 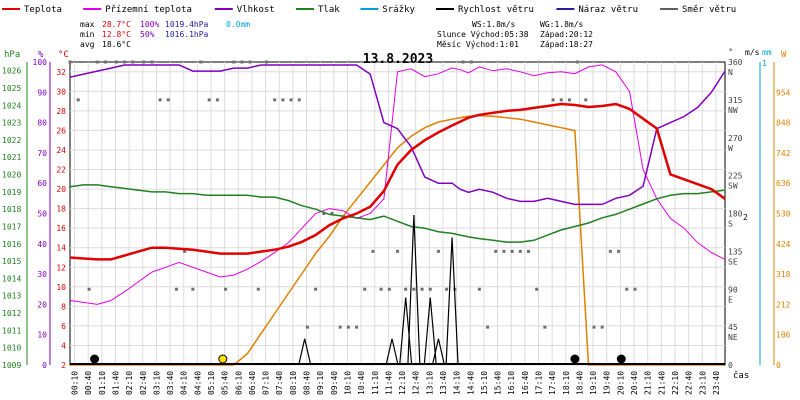 What do you see at coordinates (735, 251) in the screenshot?
I see `direction-deg-label: 135` at bounding box center [735, 251].